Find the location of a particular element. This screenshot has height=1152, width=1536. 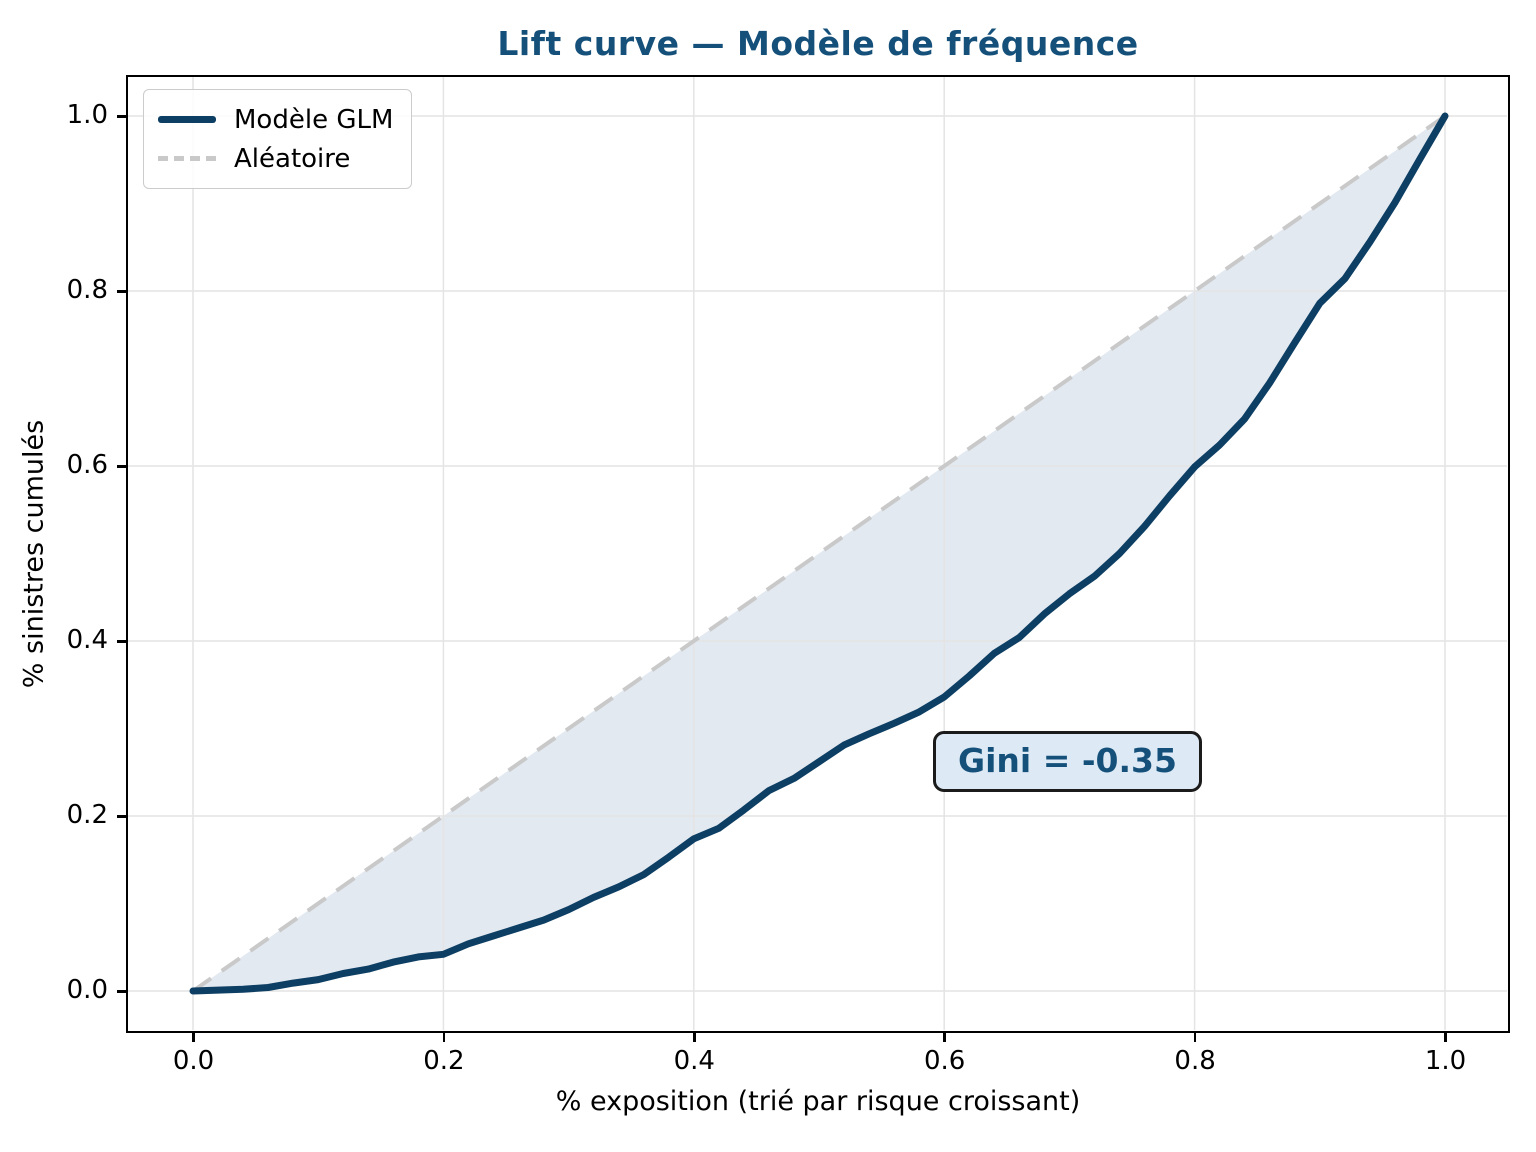

legend-item-glm: Modèle GLM is located at coordinates (275, 119).